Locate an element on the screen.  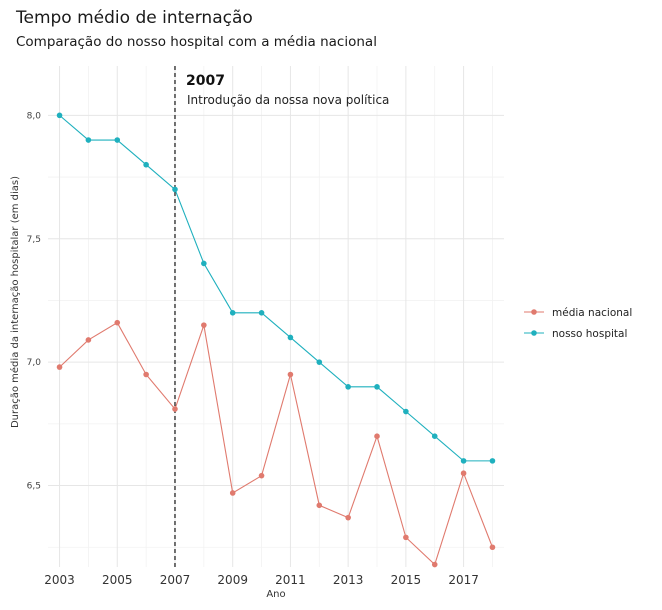
x-tick-label: 2007 is located at coordinates (175, 580).